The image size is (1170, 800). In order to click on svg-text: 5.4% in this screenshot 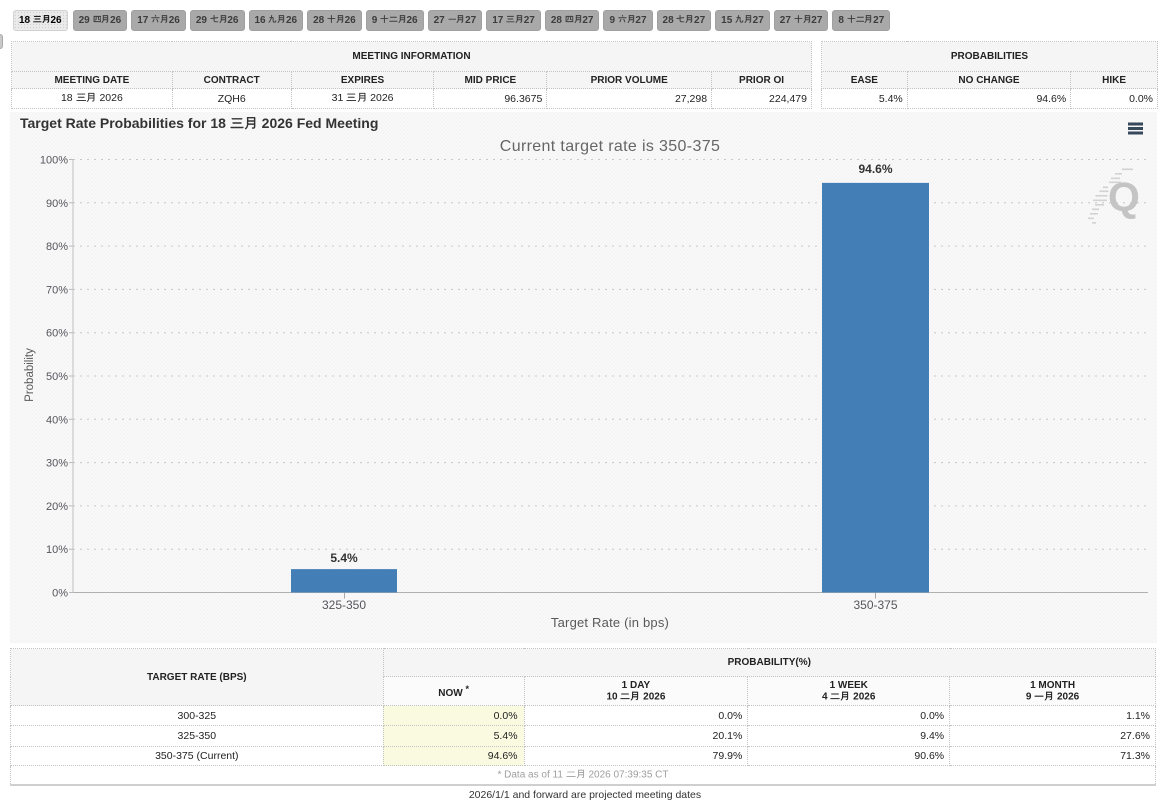, I will do `click(344, 558)`.